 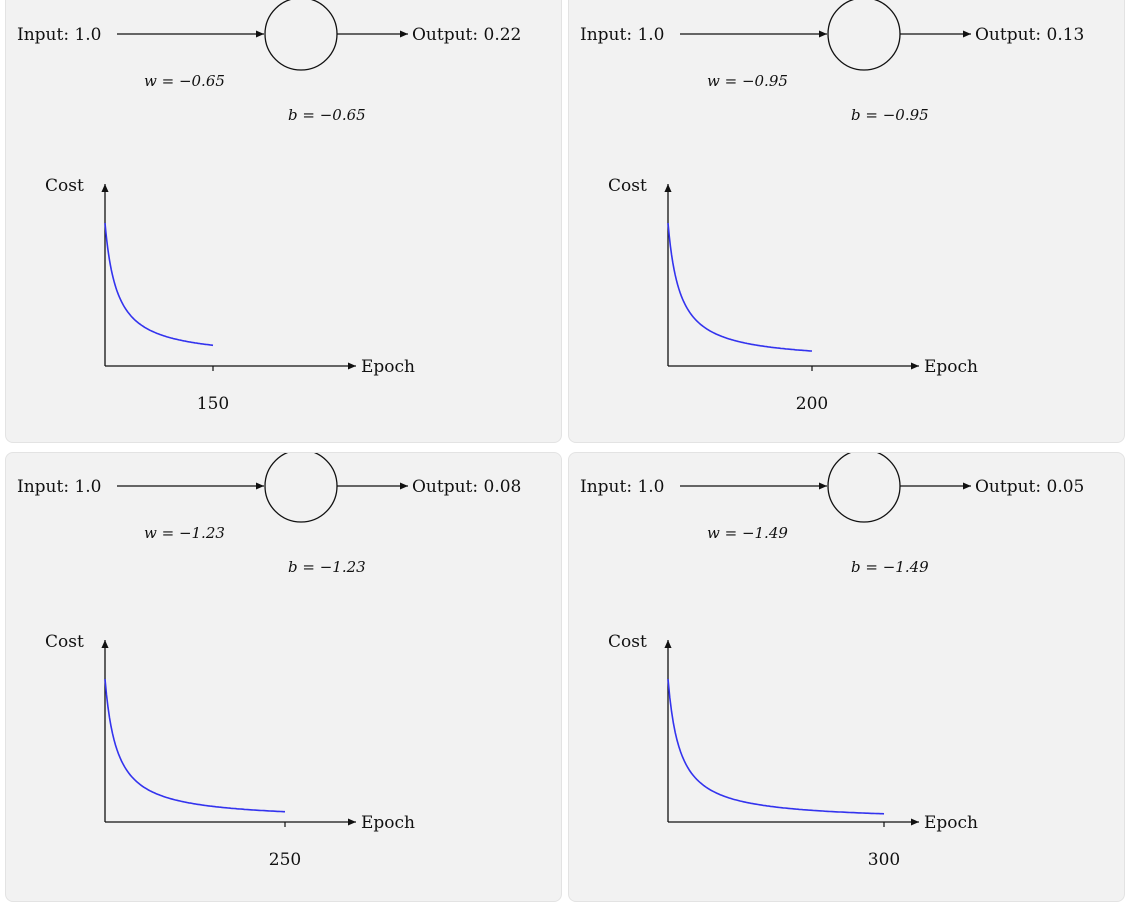 What do you see at coordinates (812, 404) in the screenshot?
I see `x-tick-label: 200` at bounding box center [812, 404].